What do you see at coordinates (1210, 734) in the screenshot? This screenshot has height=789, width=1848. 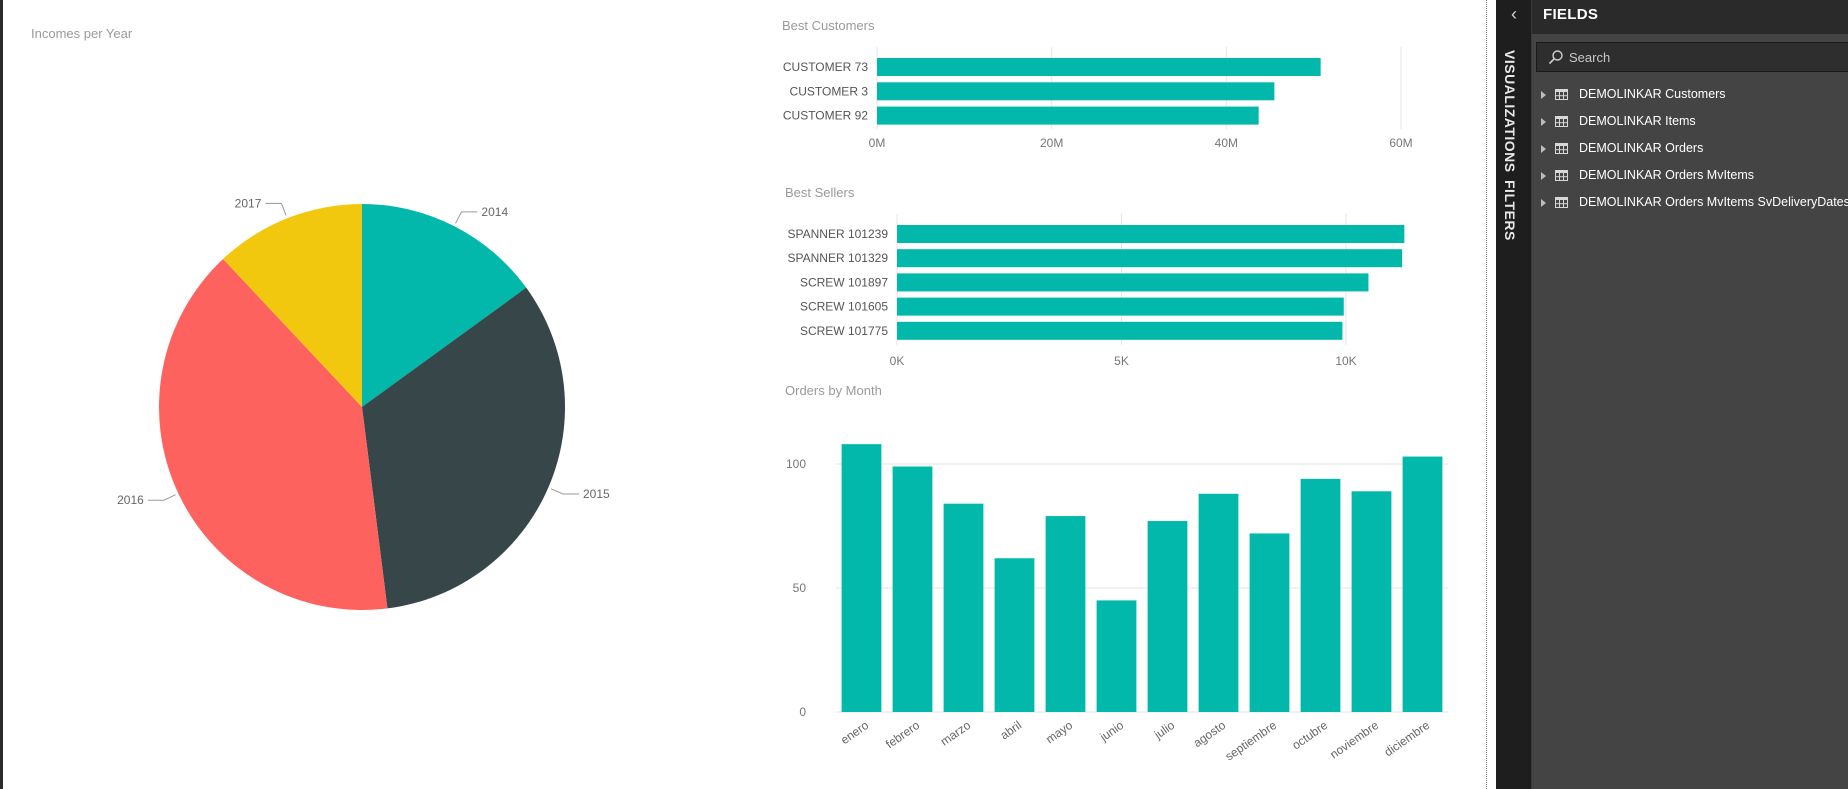 I see `ord-category-label: agosto` at bounding box center [1210, 734].